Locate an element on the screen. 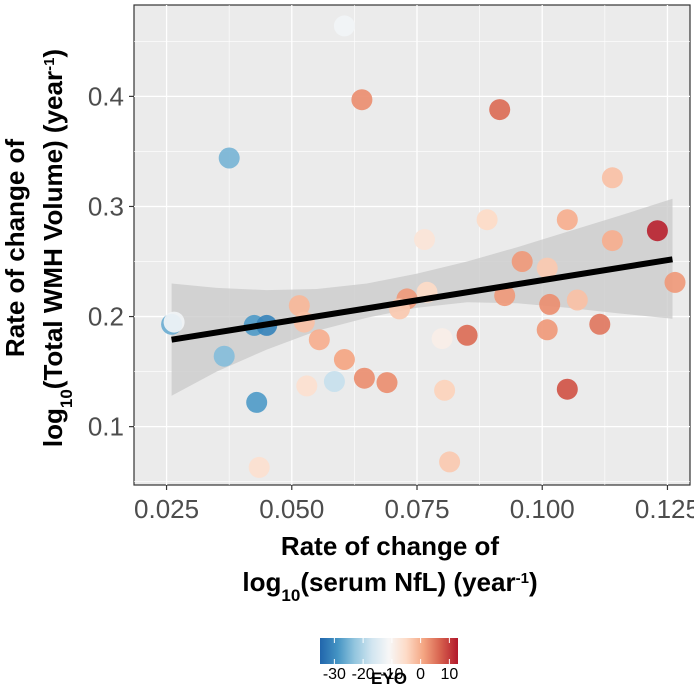 This screenshot has width=694, height=688. colorbar-title: EYO is located at coordinates (389, 678).